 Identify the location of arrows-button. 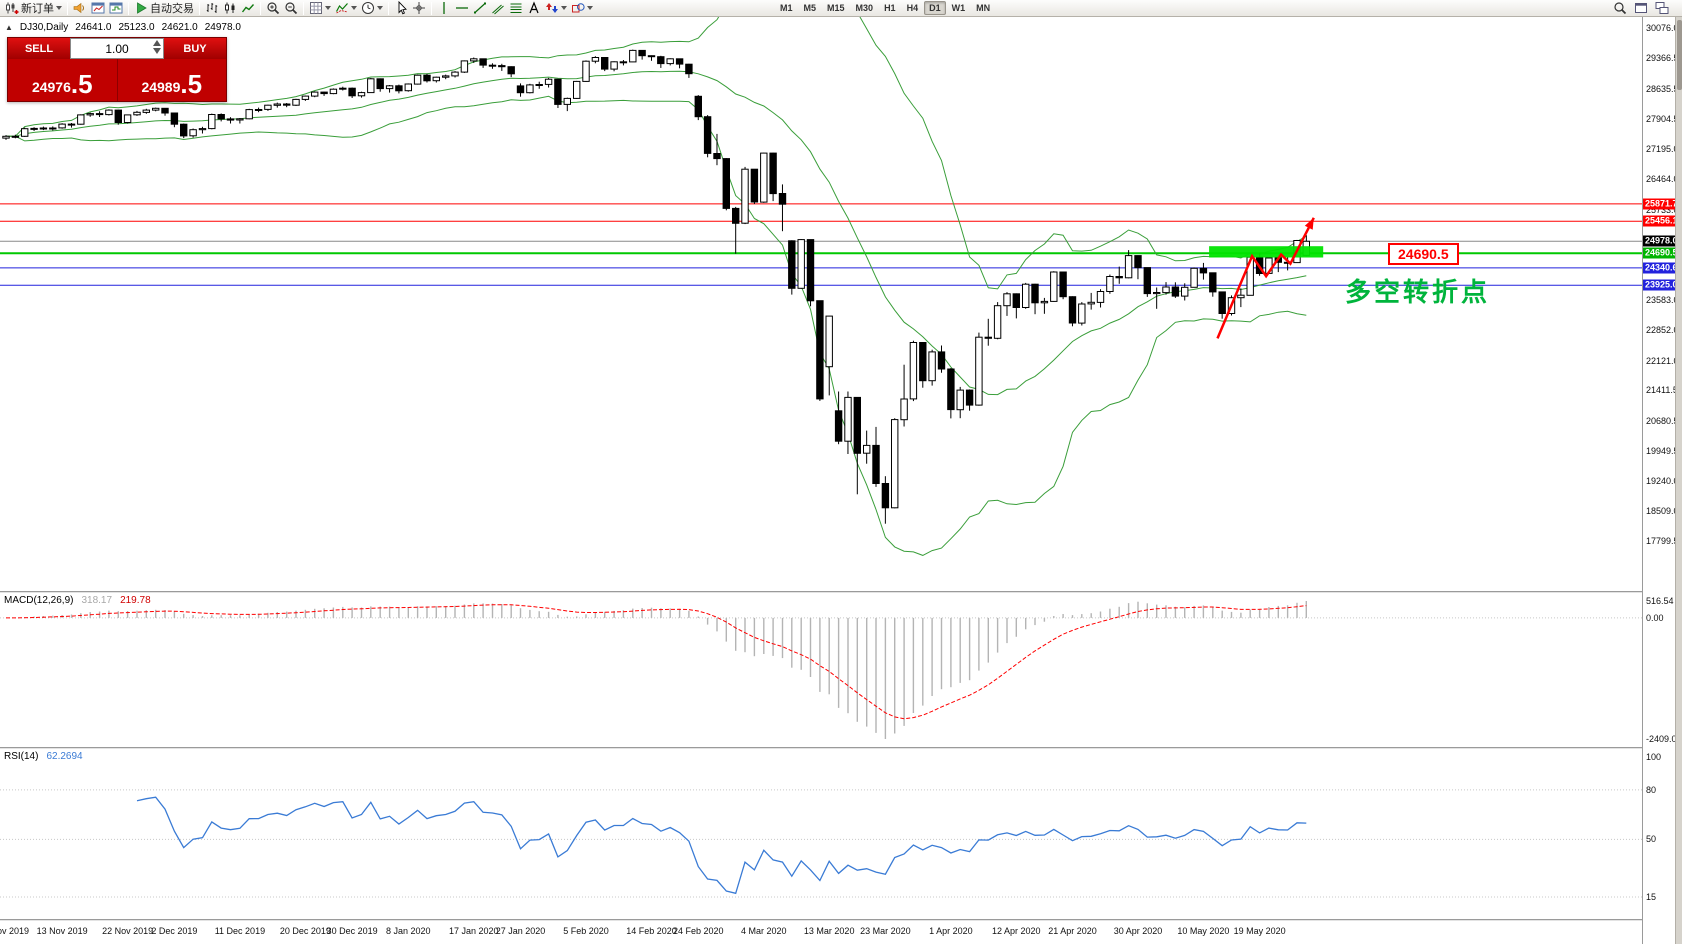
(556, 8).